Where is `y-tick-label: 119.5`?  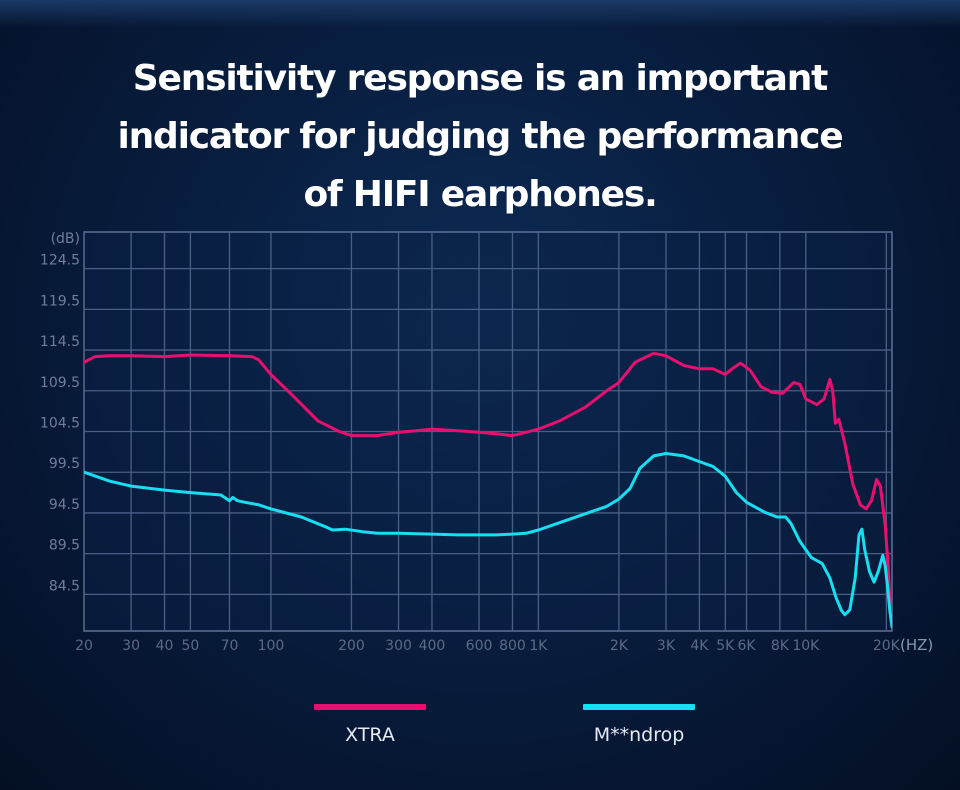 y-tick-label: 119.5 is located at coordinates (60, 301).